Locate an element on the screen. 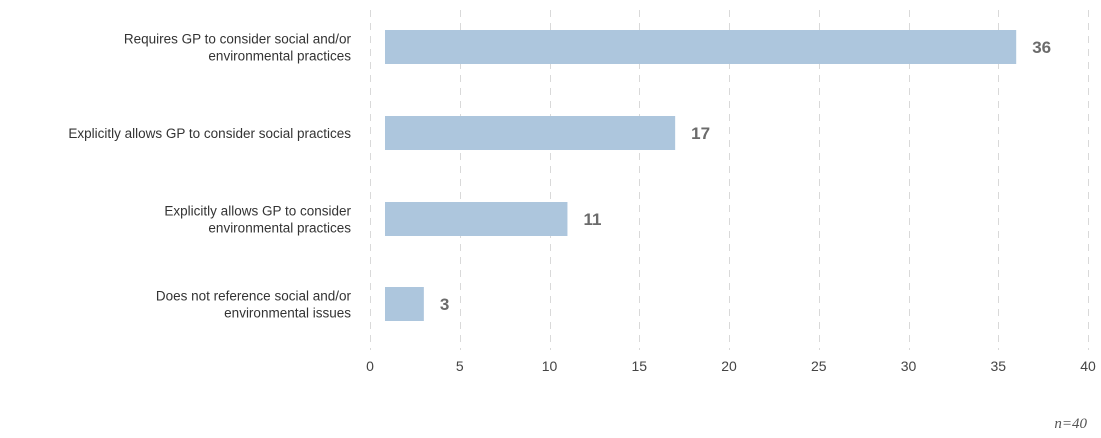 This screenshot has height=438, width=1101. x-tick-label-25: 25 is located at coordinates (819, 366).